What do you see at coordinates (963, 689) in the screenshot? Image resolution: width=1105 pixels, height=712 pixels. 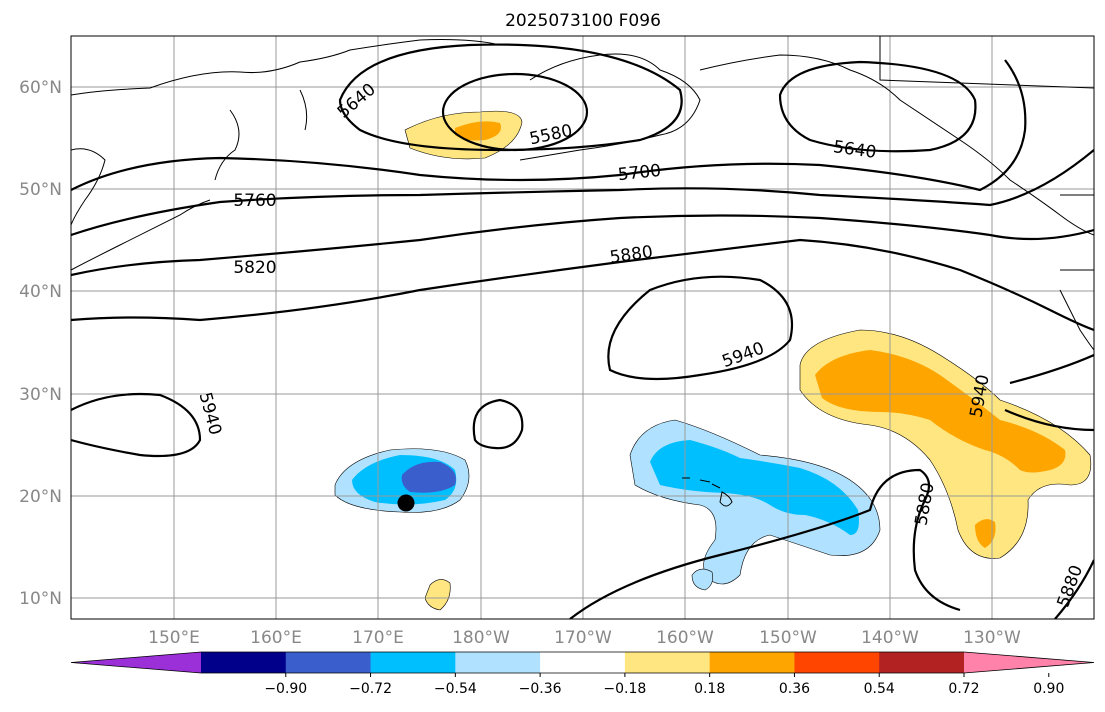 I see `colorbar-tick-label: 0.72` at bounding box center [963, 689].